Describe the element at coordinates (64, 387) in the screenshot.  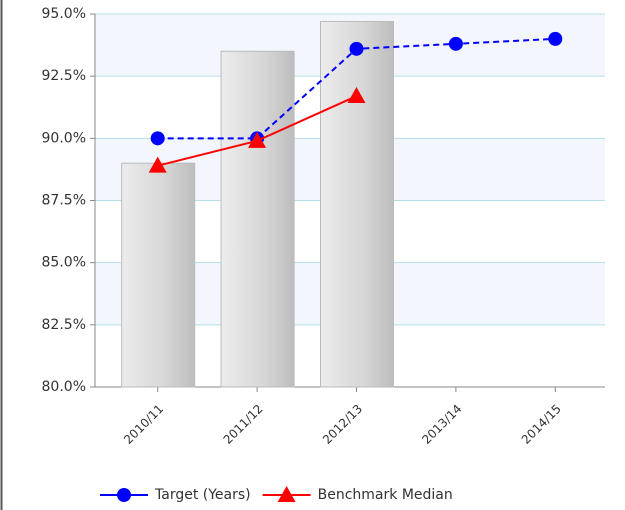
I see `y-tick-label: 80.0%` at that location.